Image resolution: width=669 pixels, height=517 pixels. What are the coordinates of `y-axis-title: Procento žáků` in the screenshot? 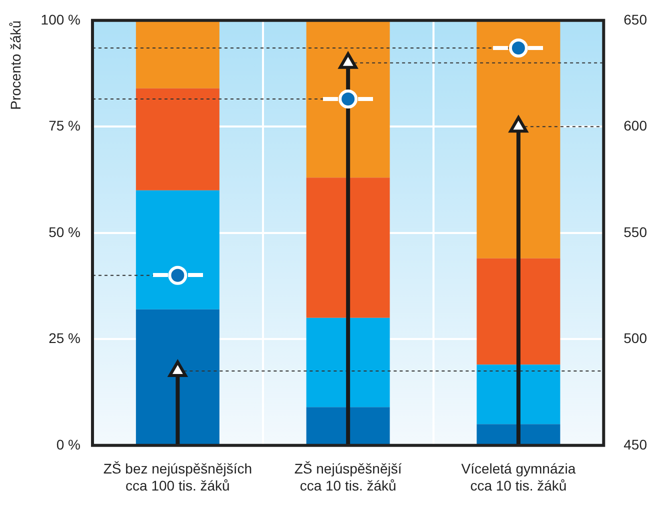 It's located at (15, 65).